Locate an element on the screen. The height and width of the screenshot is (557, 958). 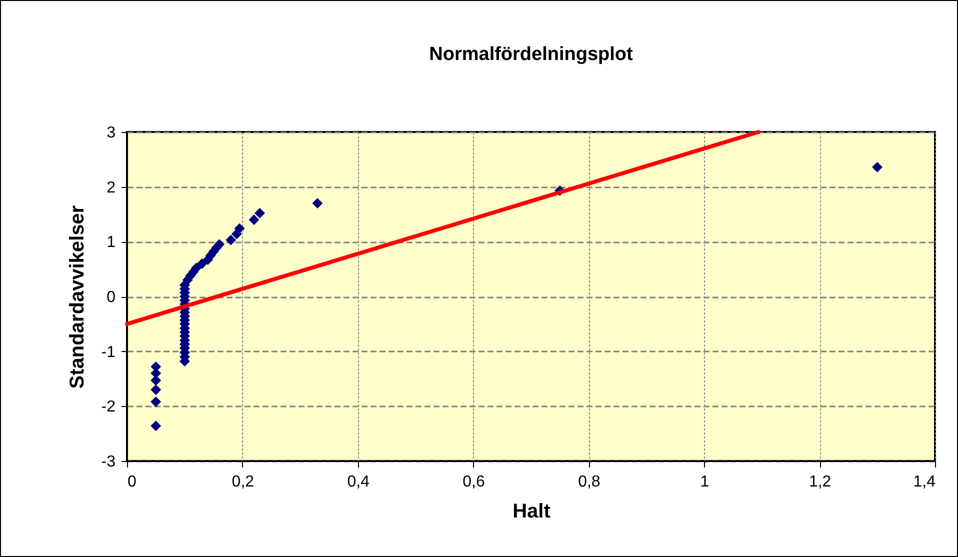
y-tick-label: 0 is located at coordinates (111, 297).